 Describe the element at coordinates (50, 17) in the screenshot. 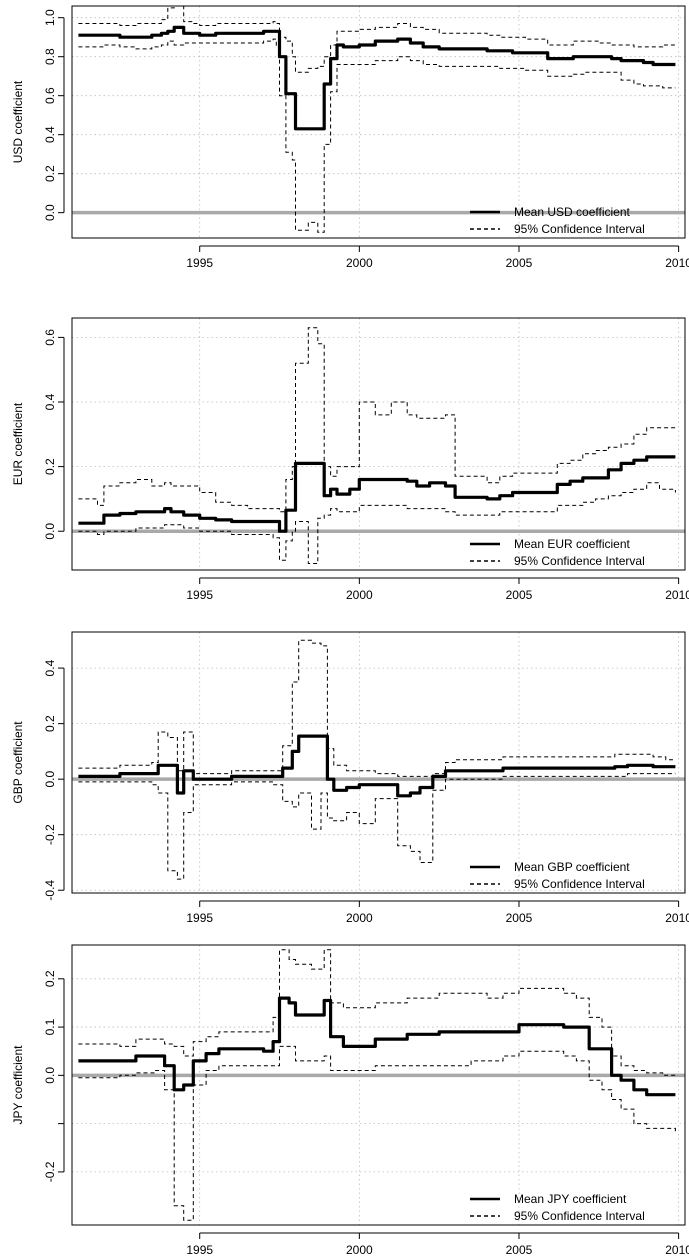

I see `y-tick-label: 1.0` at that location.